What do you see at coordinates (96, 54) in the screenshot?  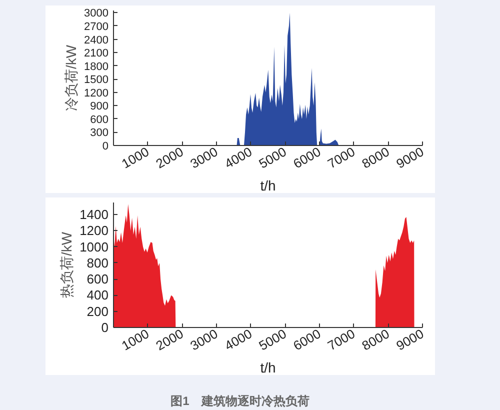 I see `y-tick-label: 2100` at bounding box center [96, 54].